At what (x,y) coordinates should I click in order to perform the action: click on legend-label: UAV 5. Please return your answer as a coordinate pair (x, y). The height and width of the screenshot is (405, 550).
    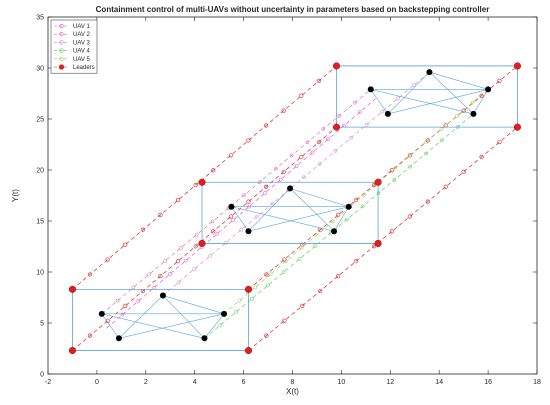
    Looking at the image, I should click on (82, 60).